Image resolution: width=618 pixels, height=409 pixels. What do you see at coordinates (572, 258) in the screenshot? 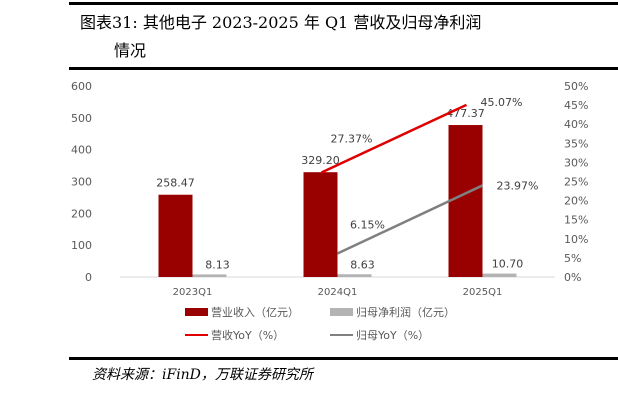
I see `right-tick-label: 5%` at bounding box center [572, 258].